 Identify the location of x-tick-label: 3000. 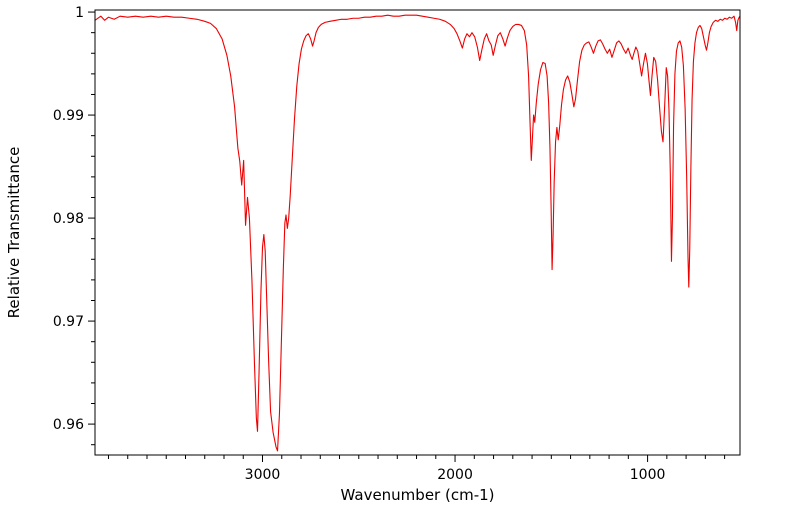
(263, 475).